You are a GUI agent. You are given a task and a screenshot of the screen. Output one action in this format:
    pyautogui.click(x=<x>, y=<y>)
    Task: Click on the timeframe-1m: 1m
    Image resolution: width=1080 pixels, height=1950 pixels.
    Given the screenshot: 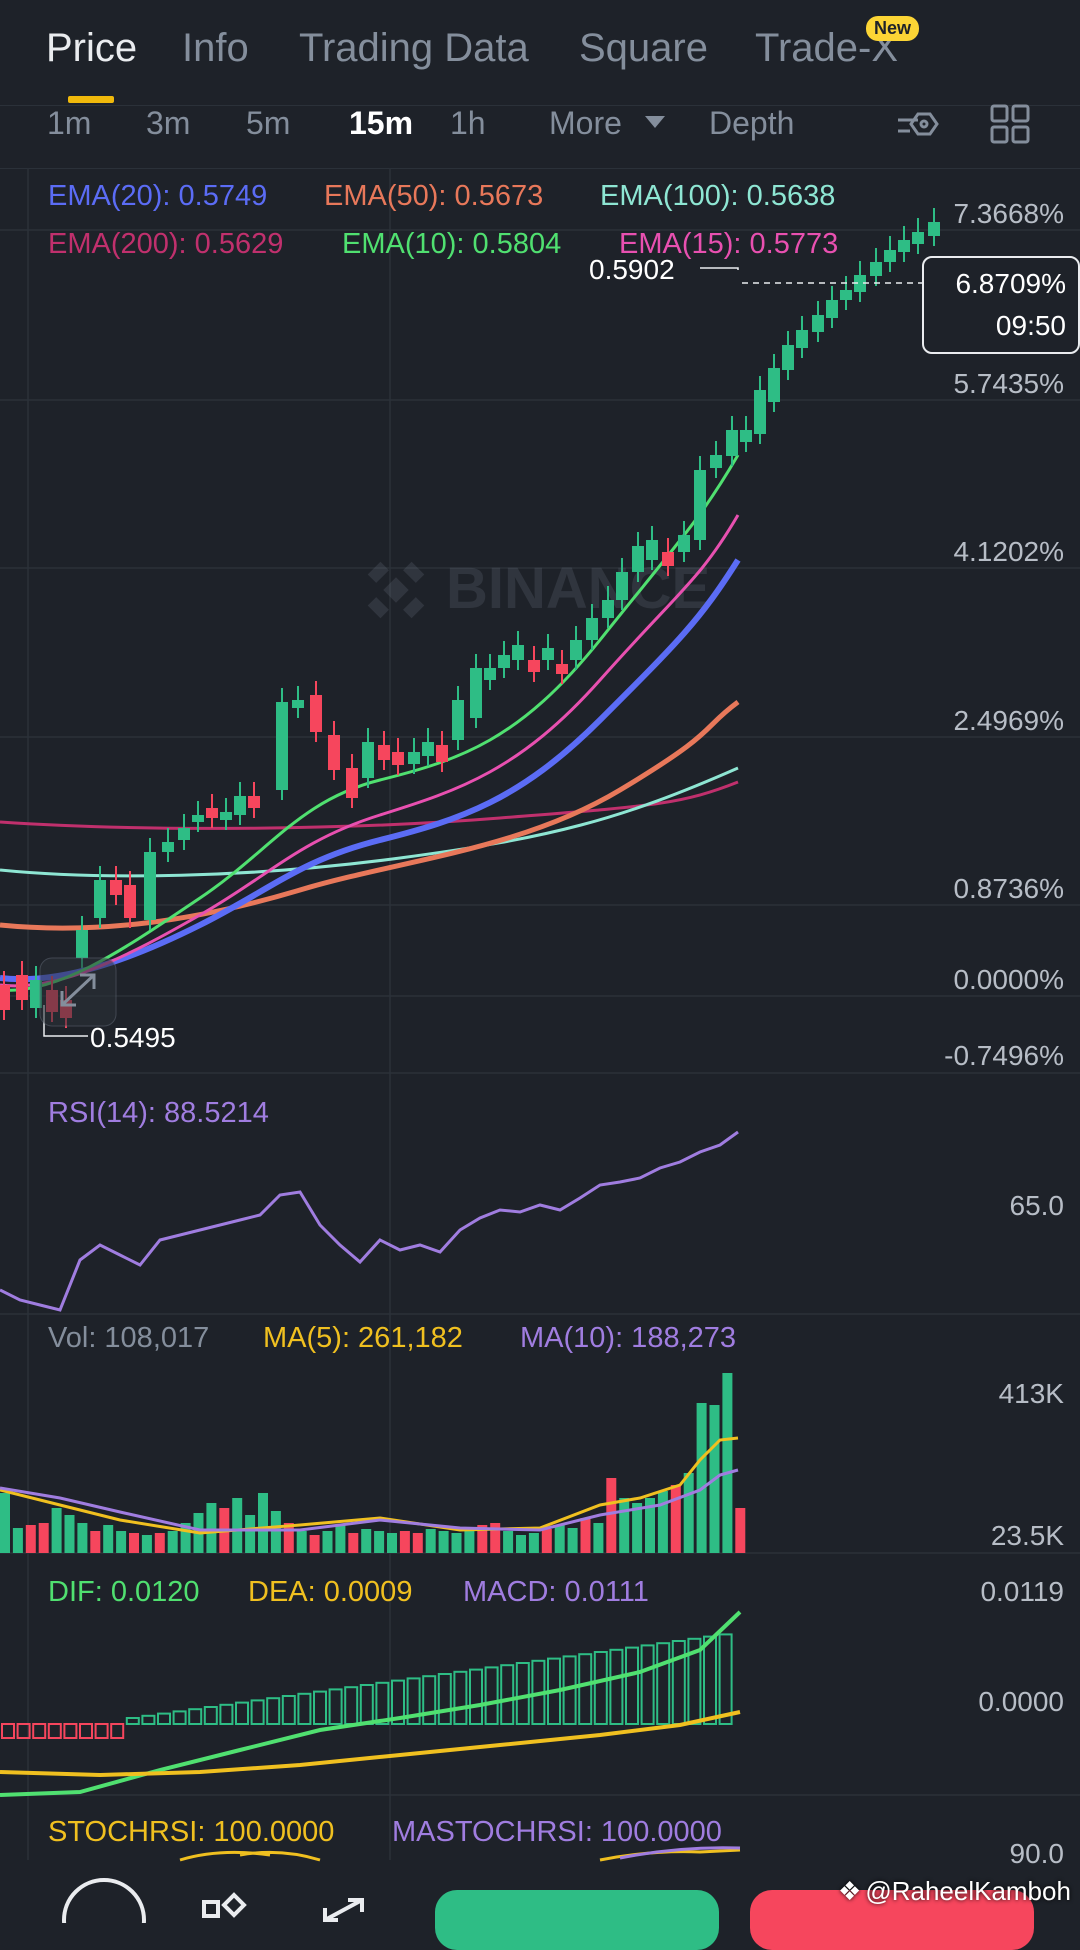 What is the action you would take?
    pyautogui.click(x=69, y=123)
    